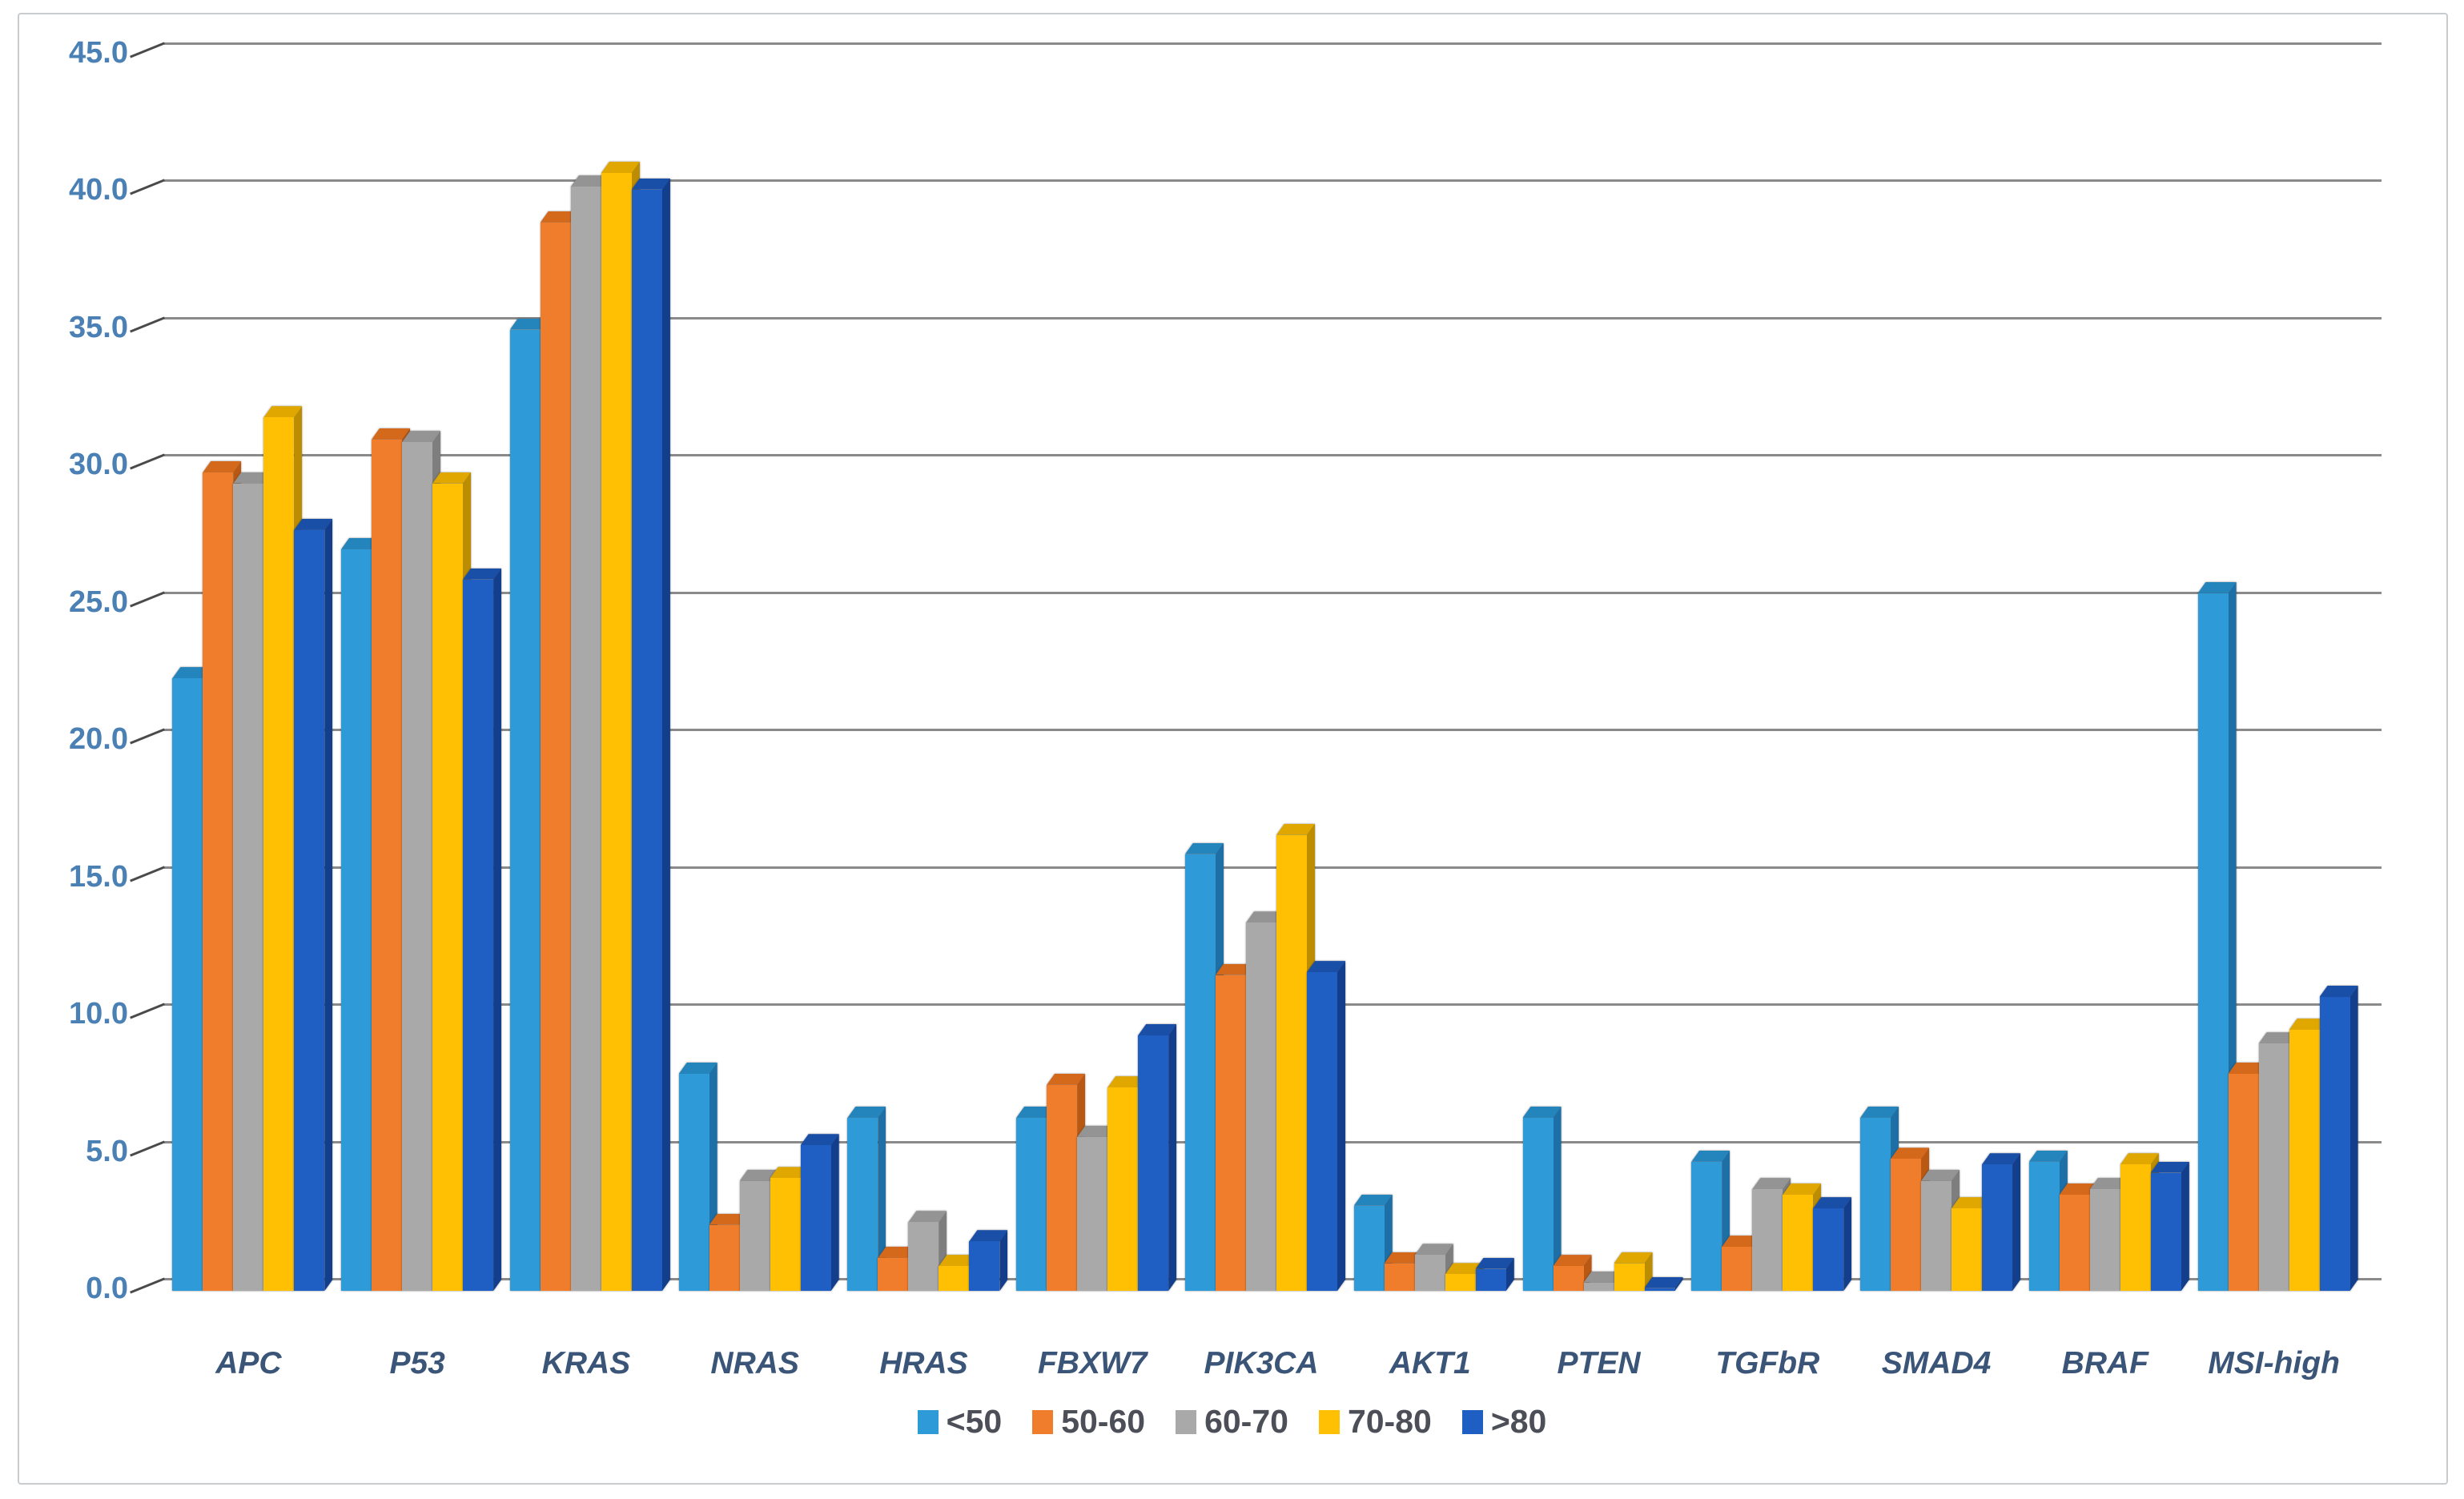 Image resolution: width=2464 pixels, height=1499 pixels. What do you see at coordinates (147, 874) in the screenshot?
I see `axis-tick-15.0` at bounding box center [147, 874].